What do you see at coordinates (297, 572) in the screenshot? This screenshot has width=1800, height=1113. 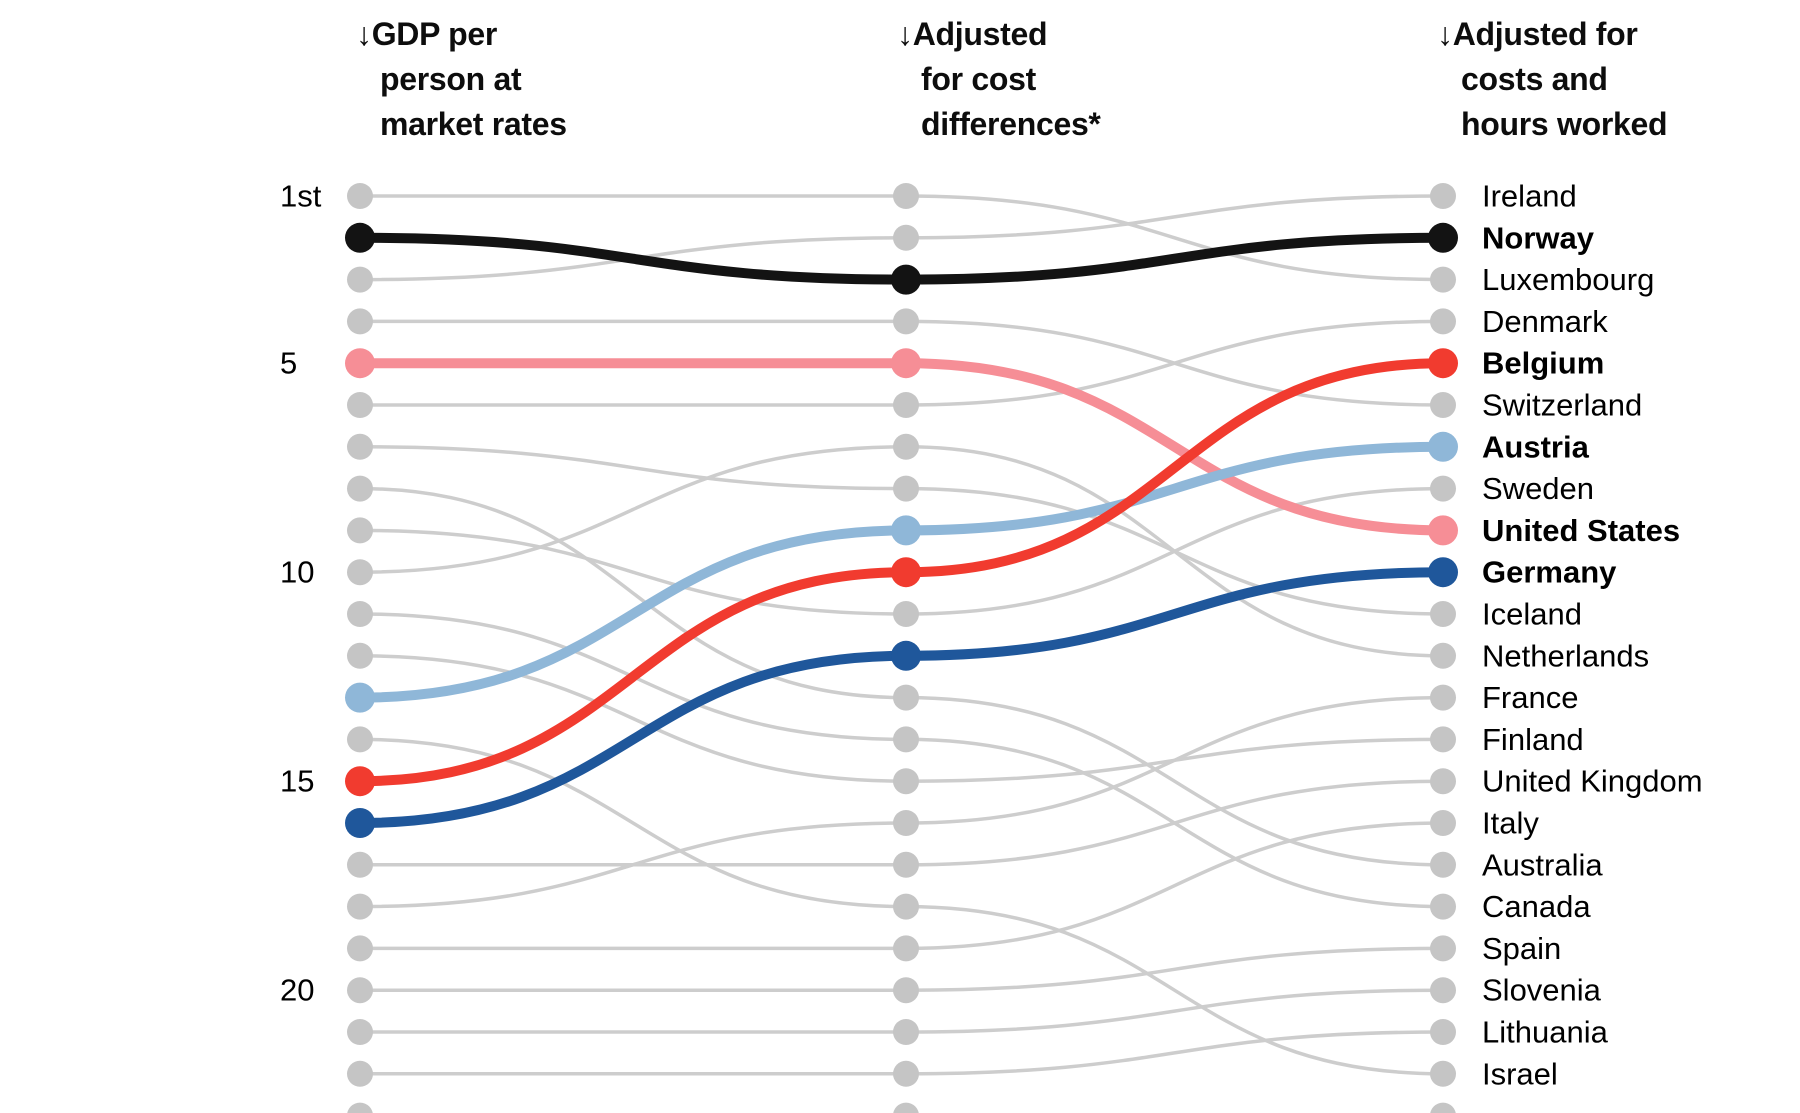 I see `rank-axis-label-10: 10` at bounding box center [297, 572].